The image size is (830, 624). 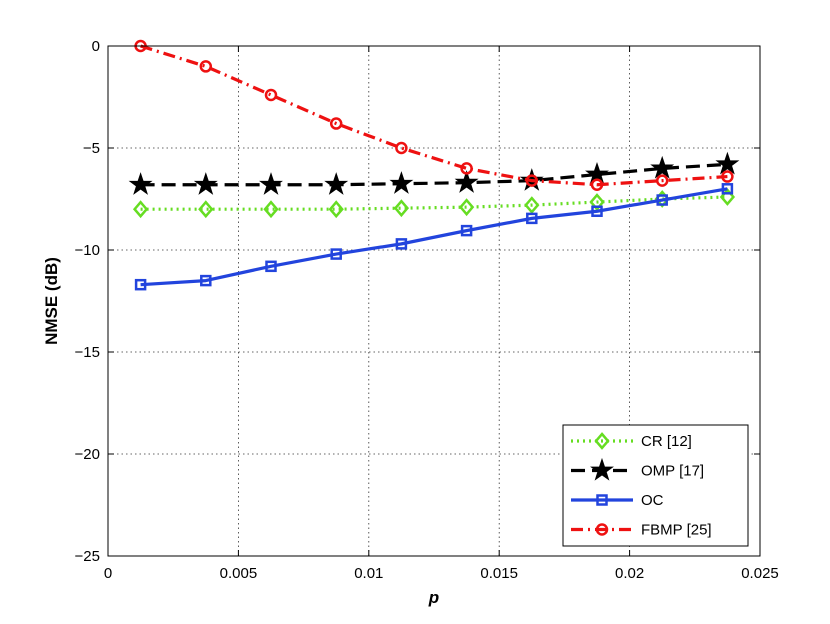 I want to click on y-tick-label: −15, so click(x=87, y=352).